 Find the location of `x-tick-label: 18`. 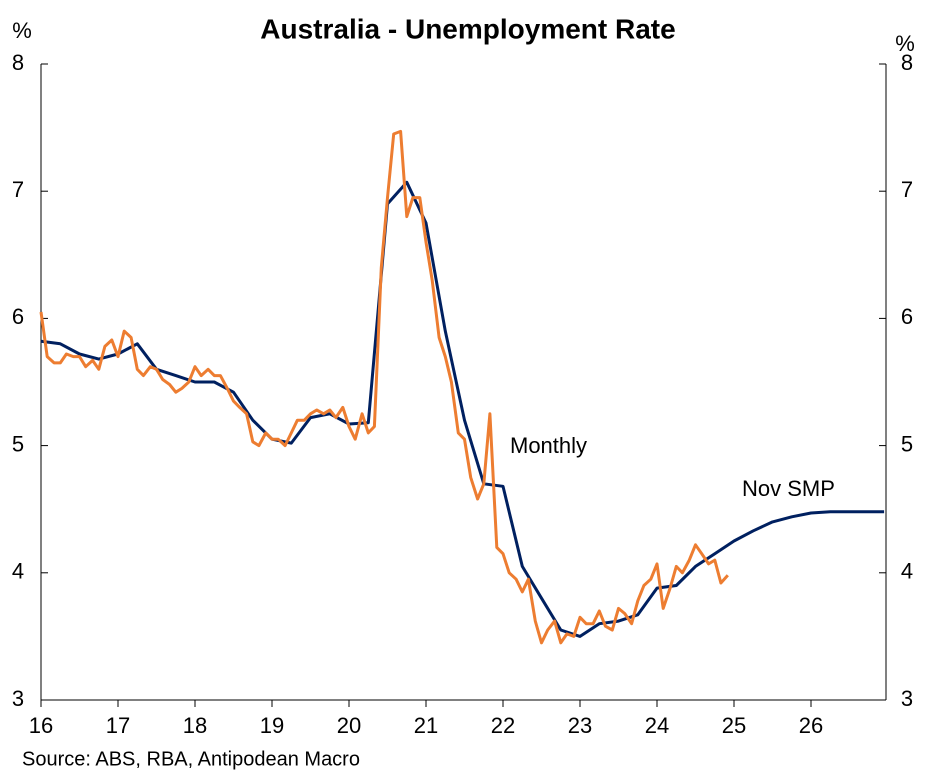

x-tick-label: 18 is located at coordinates (195, 725).